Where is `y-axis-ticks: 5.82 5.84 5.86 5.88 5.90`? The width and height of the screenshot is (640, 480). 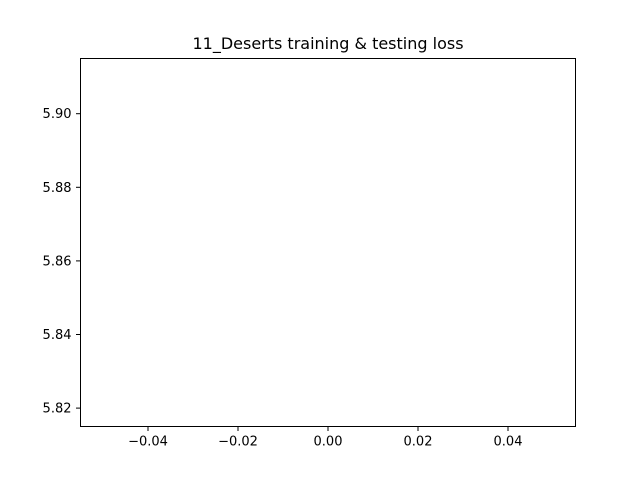 y-axis-ticks: 5.82 5.84 5.86 5.88 5.90 is located at coordinates (62, 262).